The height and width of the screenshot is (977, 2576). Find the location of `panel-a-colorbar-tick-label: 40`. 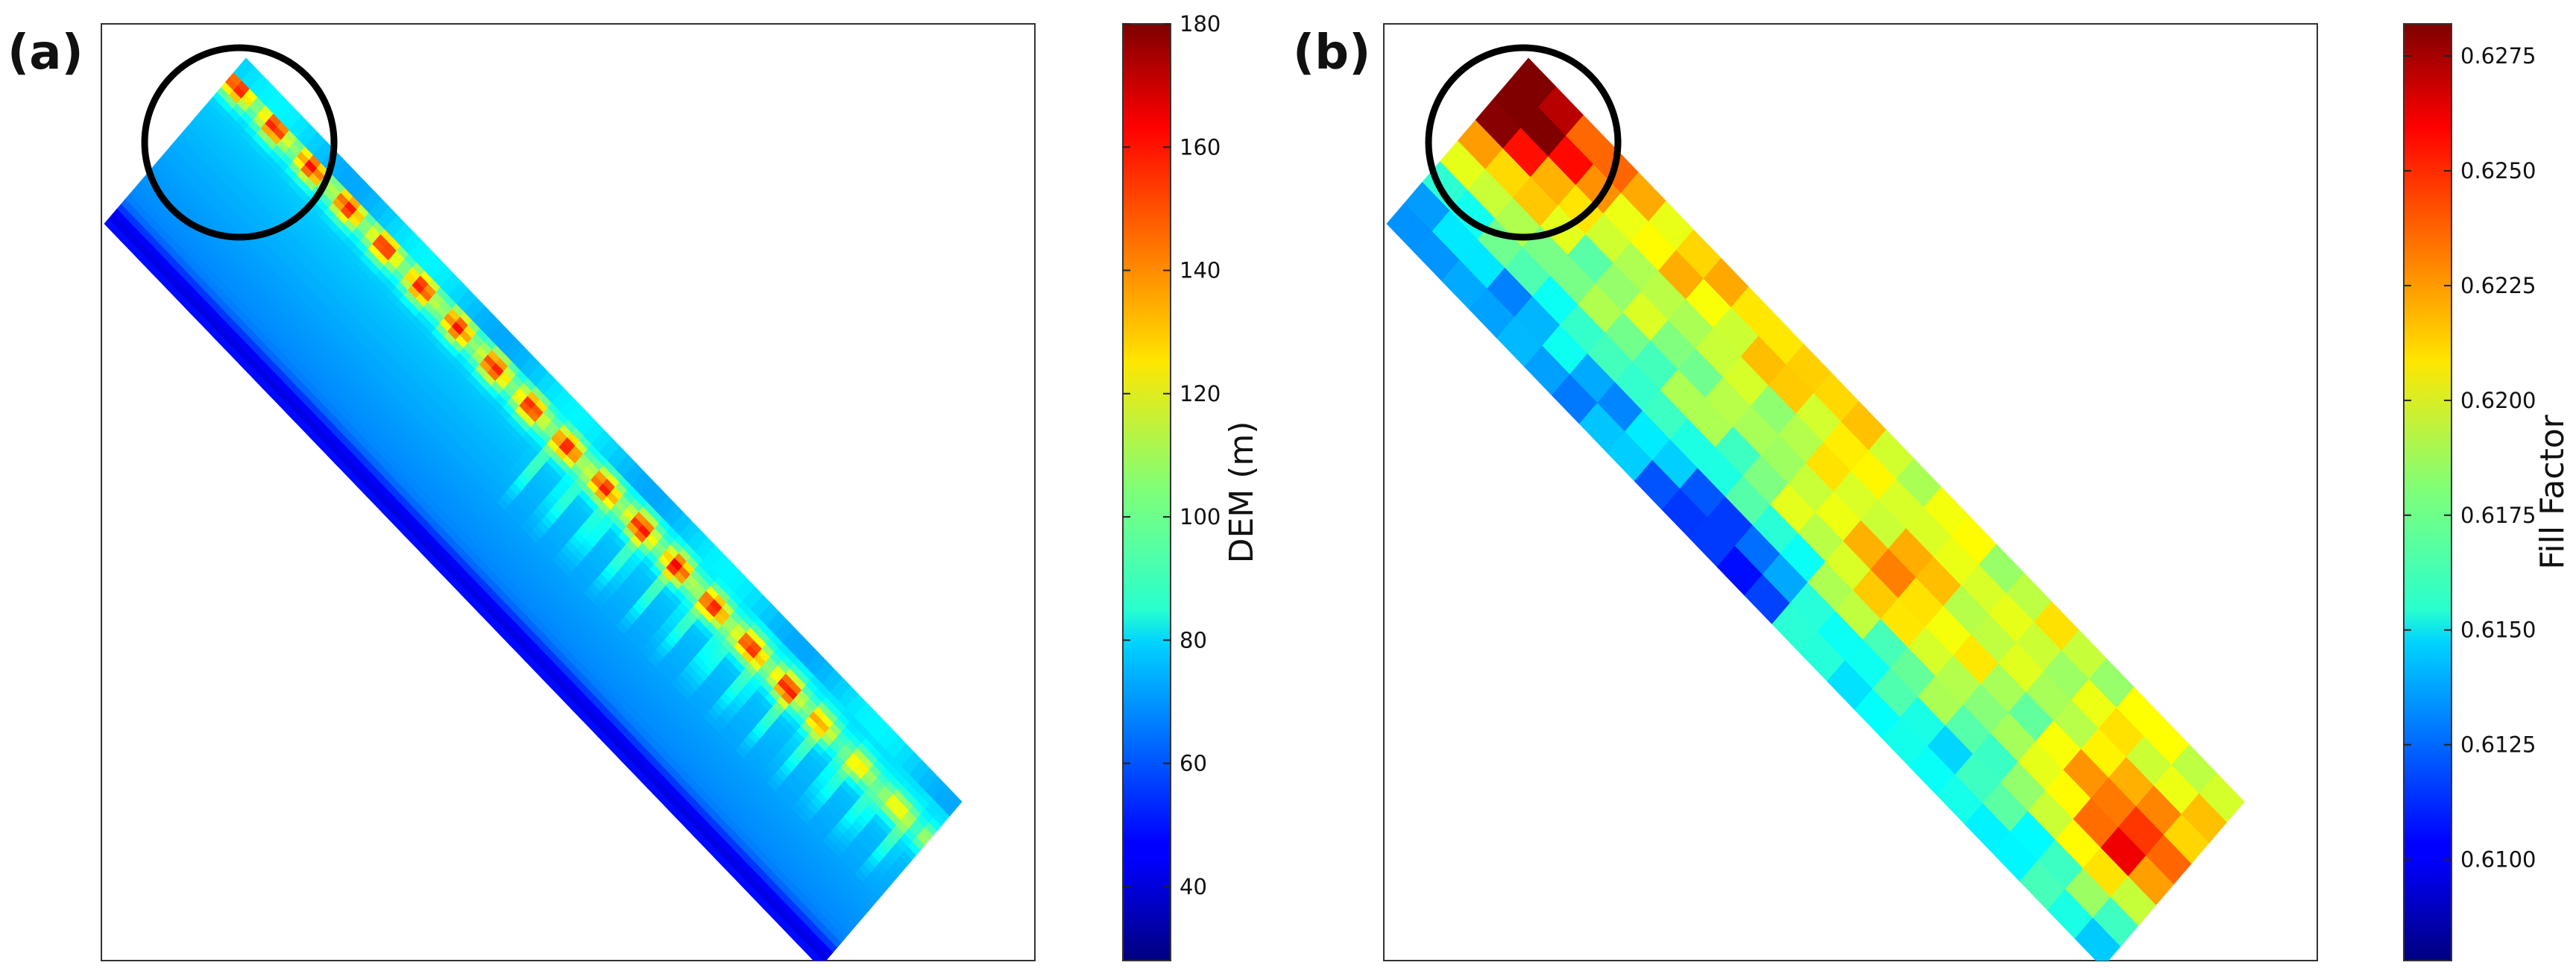

panel-a-colorbar-tick-label: 40 is located at coordinates (1193, 886).